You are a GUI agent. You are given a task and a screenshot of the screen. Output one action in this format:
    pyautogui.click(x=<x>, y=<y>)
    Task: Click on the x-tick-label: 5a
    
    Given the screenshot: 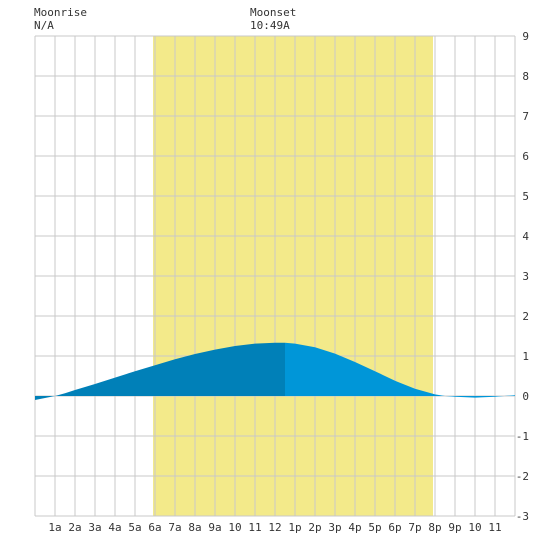 What is the action you would take?
    pyautogui.click(x=134, y=527)
    